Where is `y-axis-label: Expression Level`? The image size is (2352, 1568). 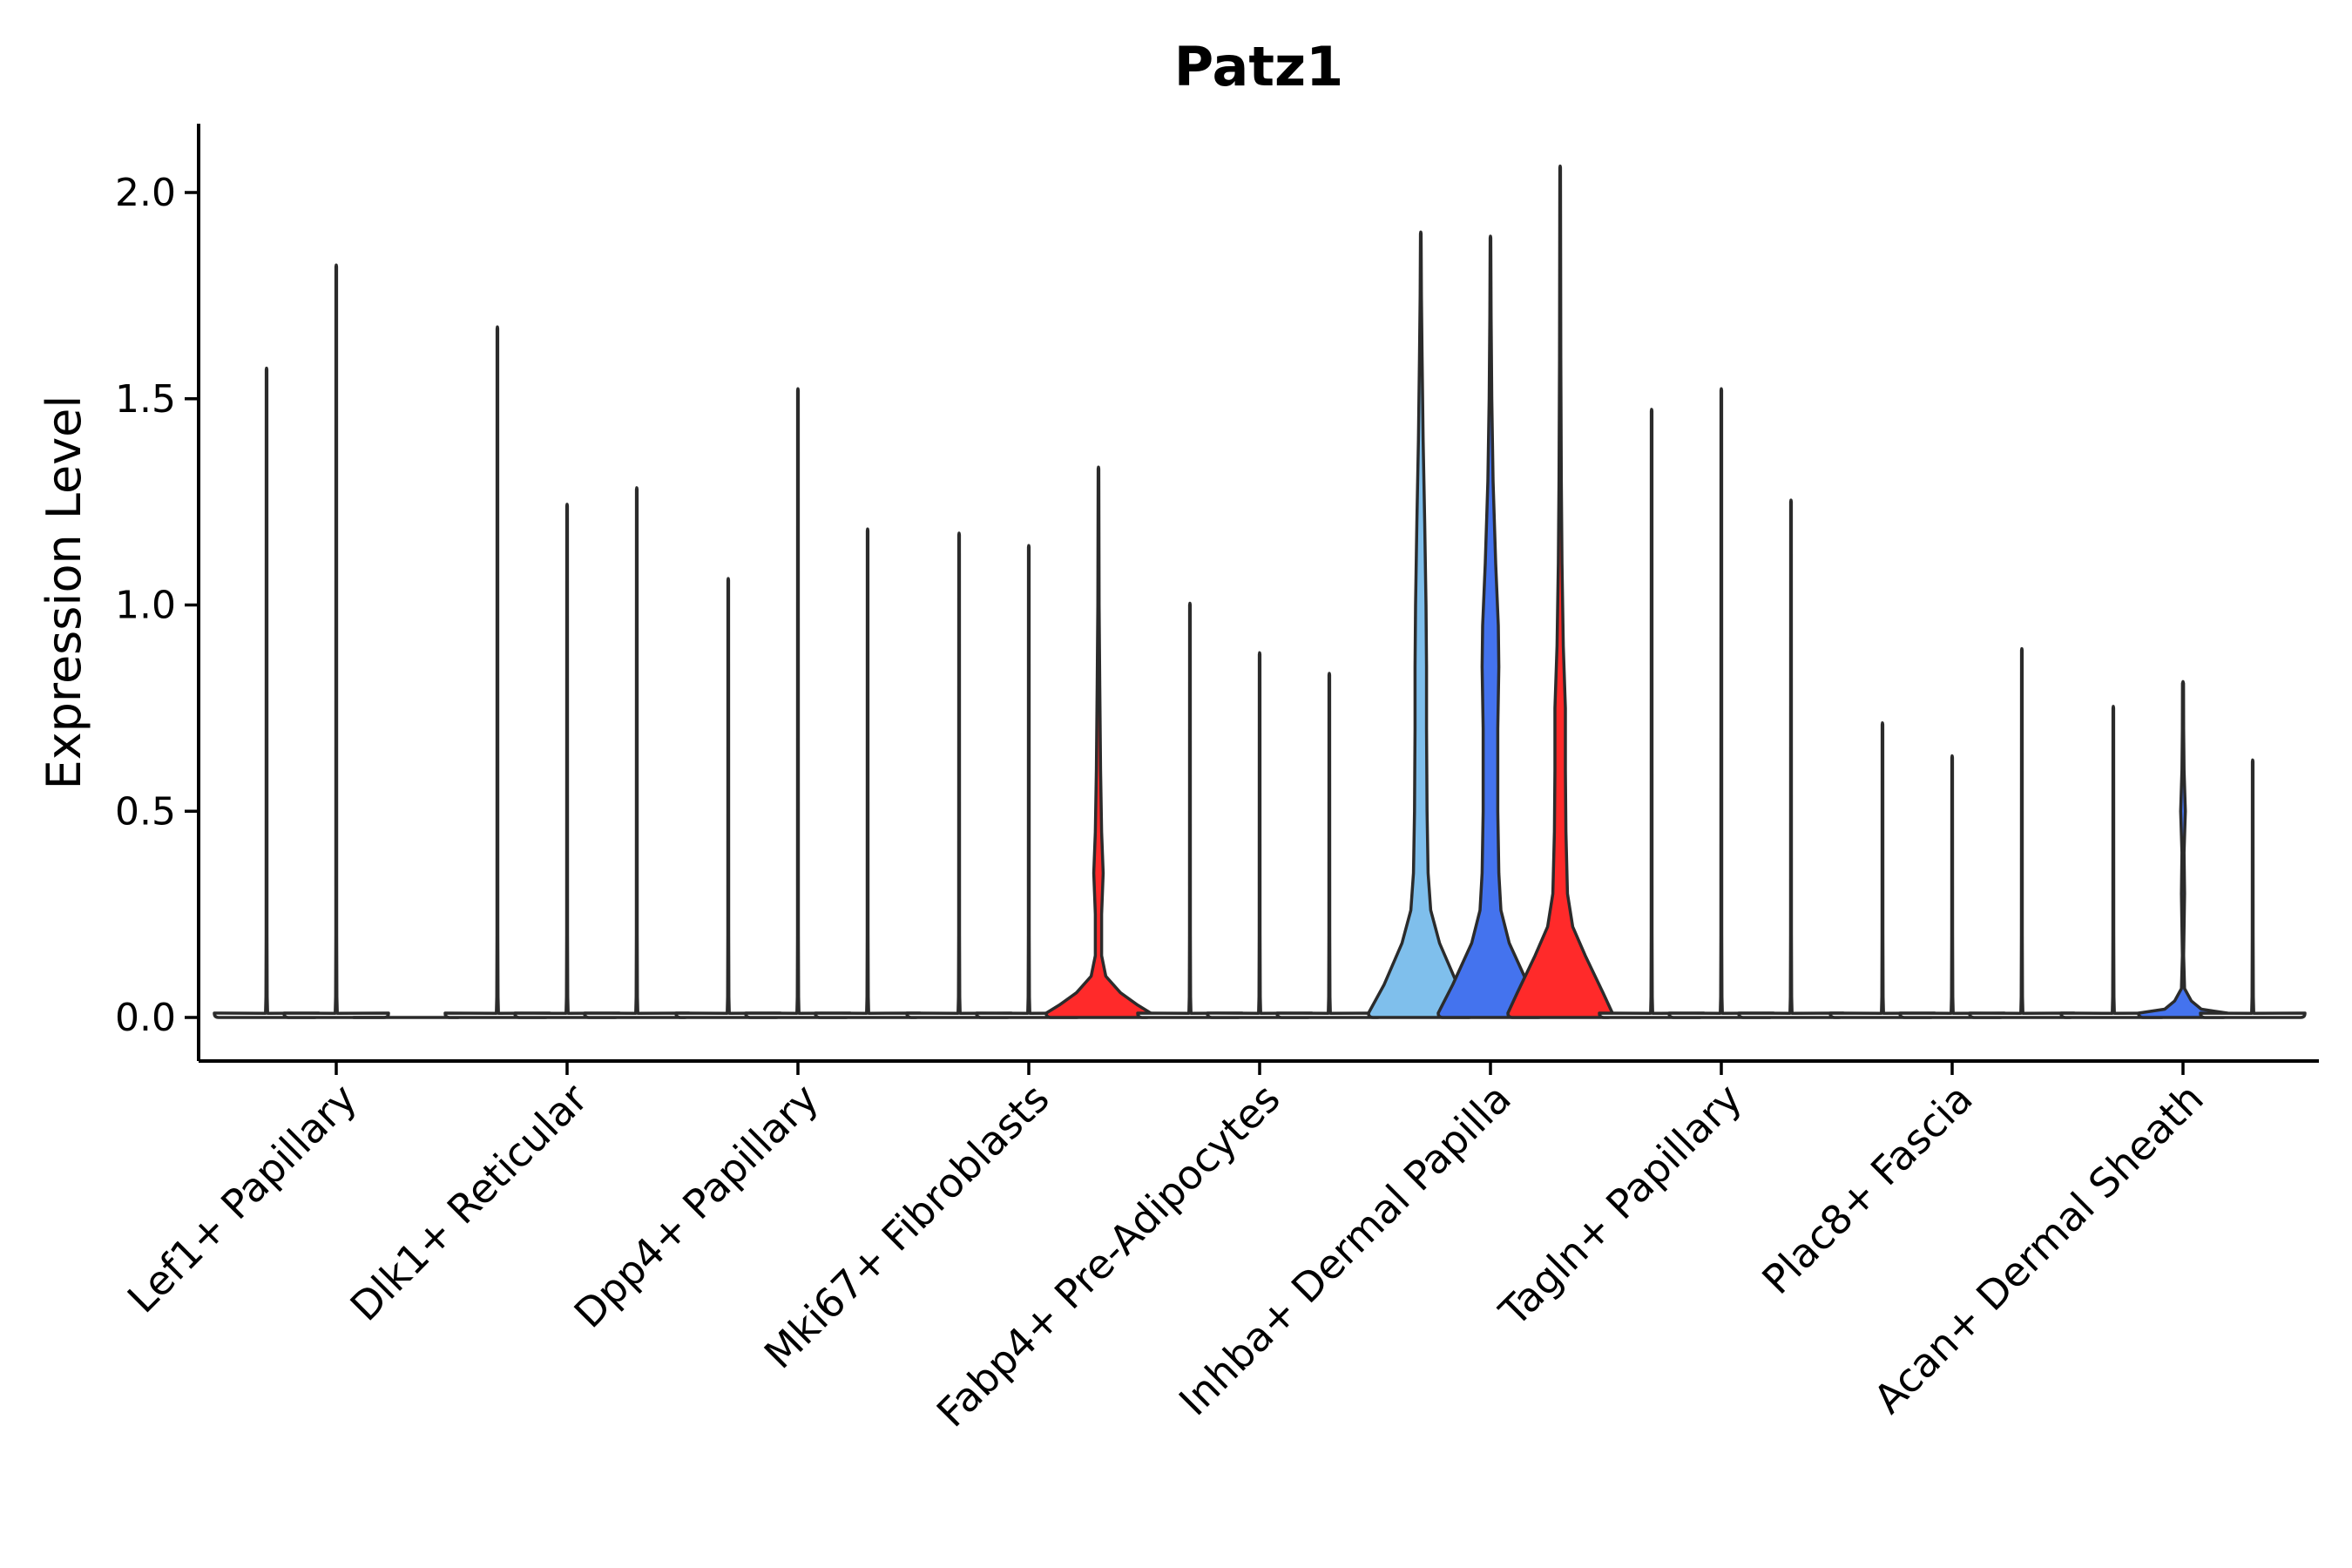
y-axis-label: Expression Level is located at coordinates (64, 592).